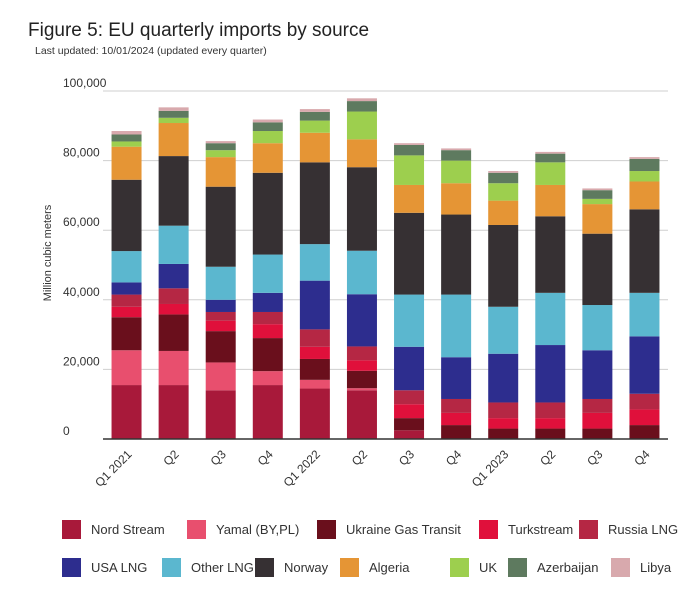 Image resolution: width=700 pixels, height=591 pixels. Describe the element at coordinates (81, 222) in the screenshot. I see `y-tick-label: 60,000` at that location.